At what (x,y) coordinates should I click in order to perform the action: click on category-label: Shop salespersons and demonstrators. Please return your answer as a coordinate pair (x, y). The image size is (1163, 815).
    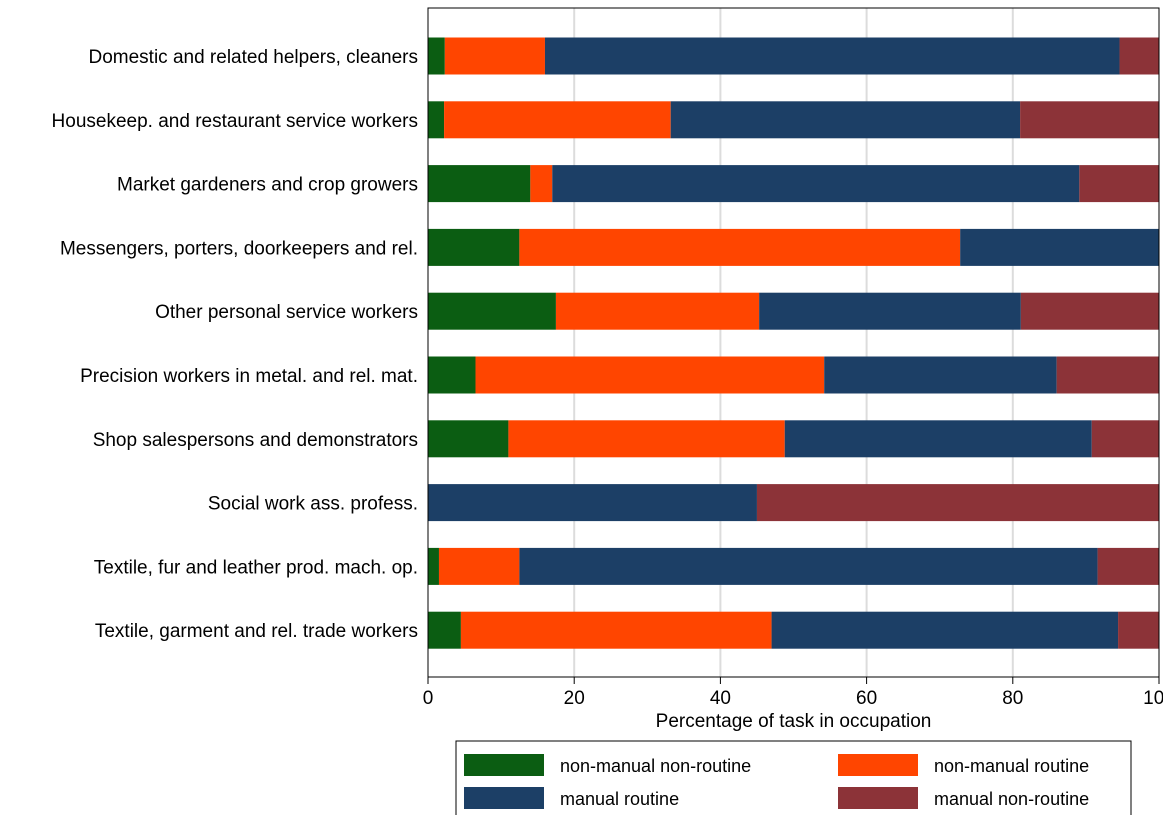
    Looking at the image, I should click on (255, 440).